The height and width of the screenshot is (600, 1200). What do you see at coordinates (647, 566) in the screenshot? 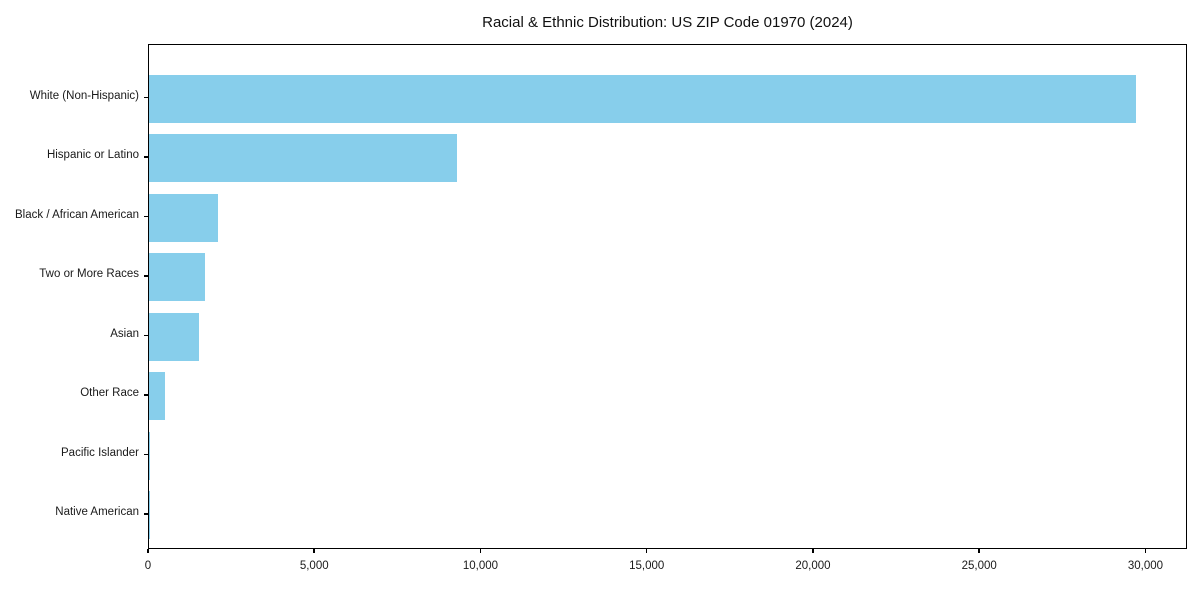
I see `x-axis-tick-label: 15,000` at bounding box center [647, 566].